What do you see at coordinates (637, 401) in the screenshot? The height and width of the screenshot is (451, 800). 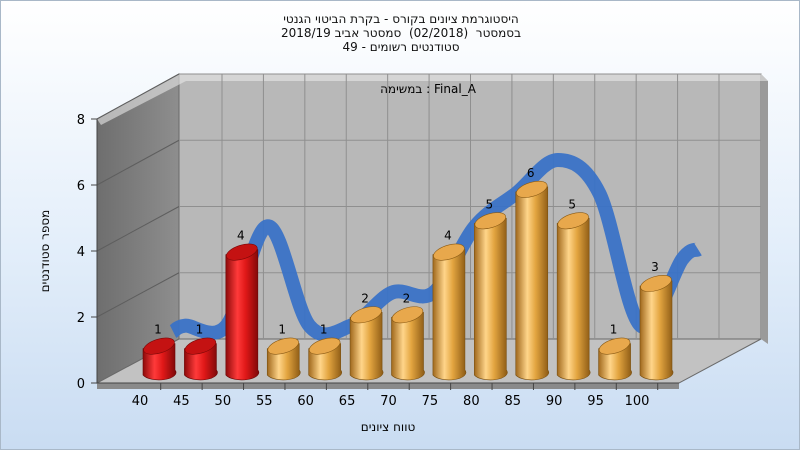 I see `x-tick-label: 100` at bounding box center [637, 401].